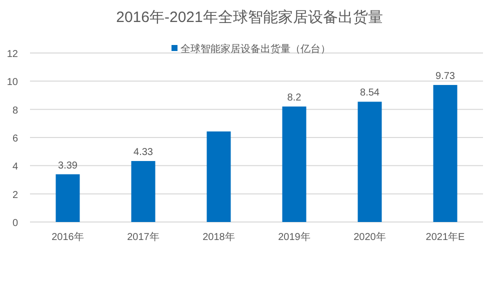 The height and width of the screenshot is (283, 499). What do you see at coordinates (370, 93) in the screenshot?
I see `text: 8.54` at bounding box center [370, 93].